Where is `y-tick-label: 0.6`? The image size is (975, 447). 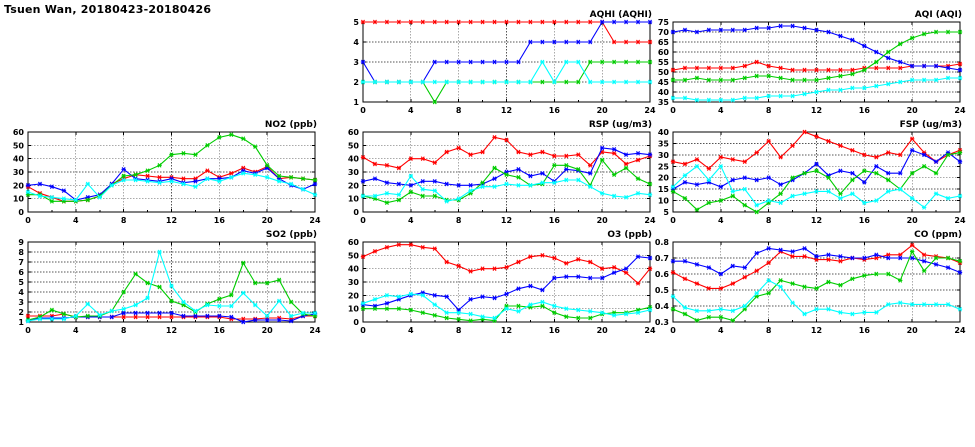 y-tick-label: 0.6 is located at coordinates (662, 274).